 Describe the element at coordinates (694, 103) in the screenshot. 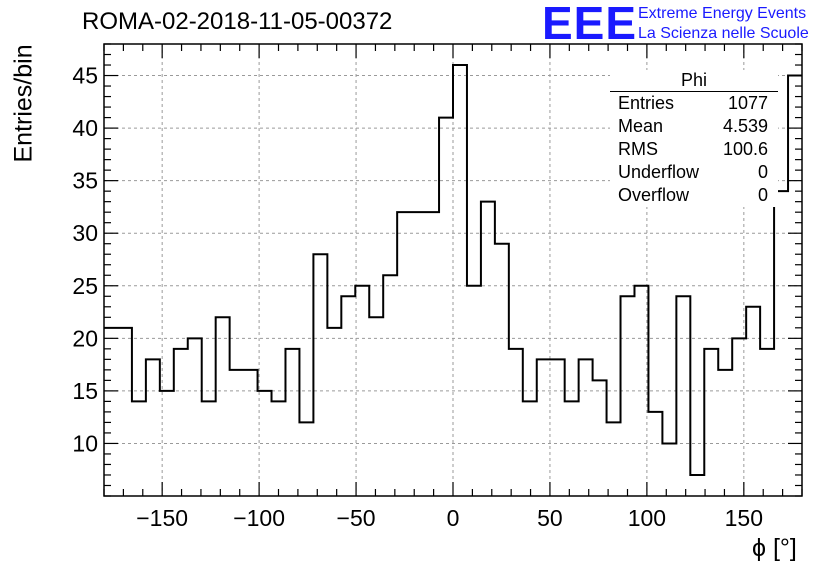

I see `stats-row-entries: Entries 1077` at that location.